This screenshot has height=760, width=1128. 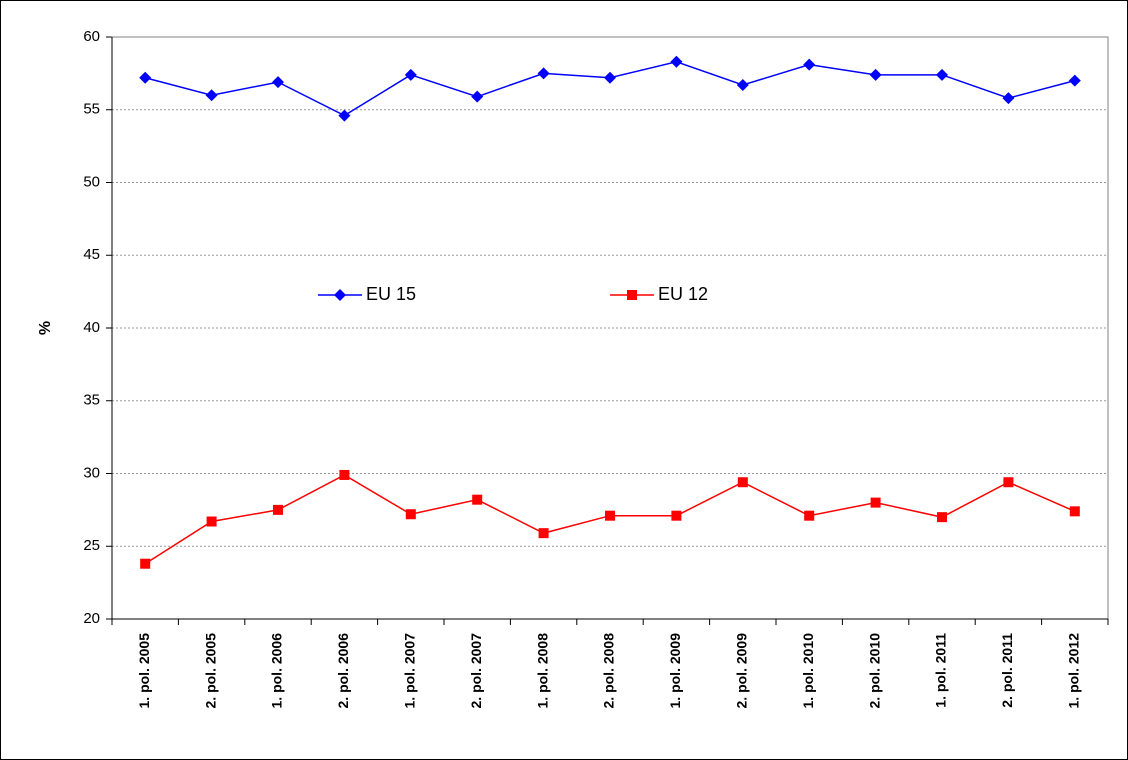 I want to click on y-tick-label: 35, so click(x=91, y=400).